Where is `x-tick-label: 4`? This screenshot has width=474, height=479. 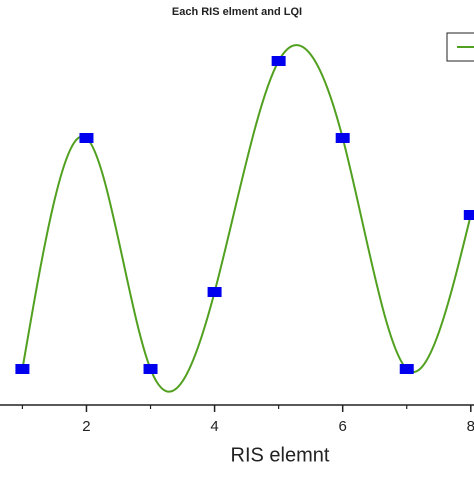 x-tick-label: 4 is located at coordinates (214, 426).